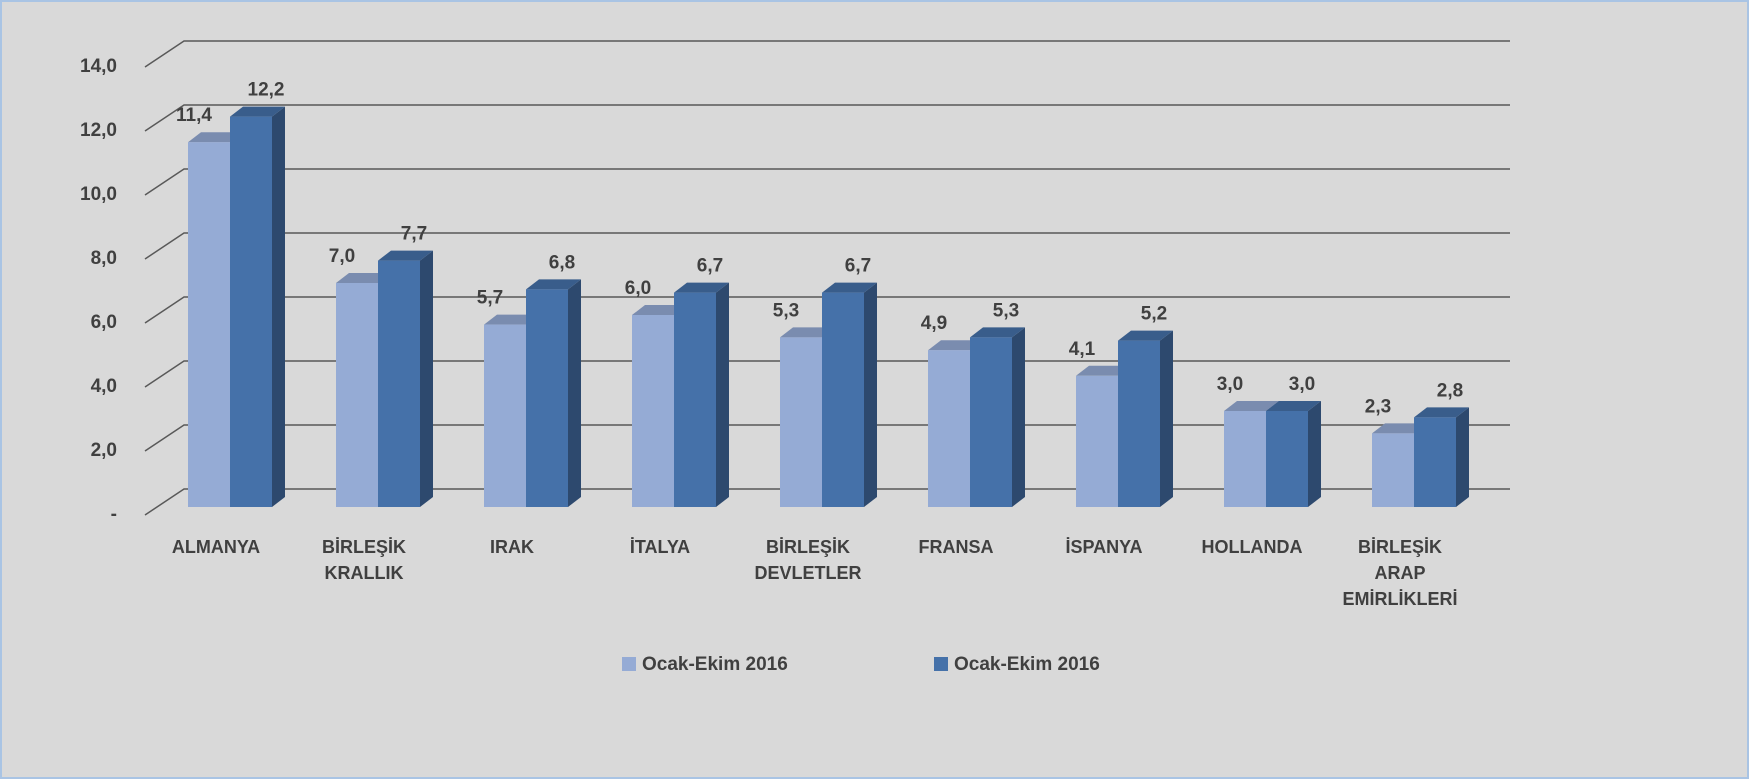  Describe the element at coordinates (363, 560) in the screenshot. I see `x-tick-label: BİRLEŞİK KRALLIK` at that location.